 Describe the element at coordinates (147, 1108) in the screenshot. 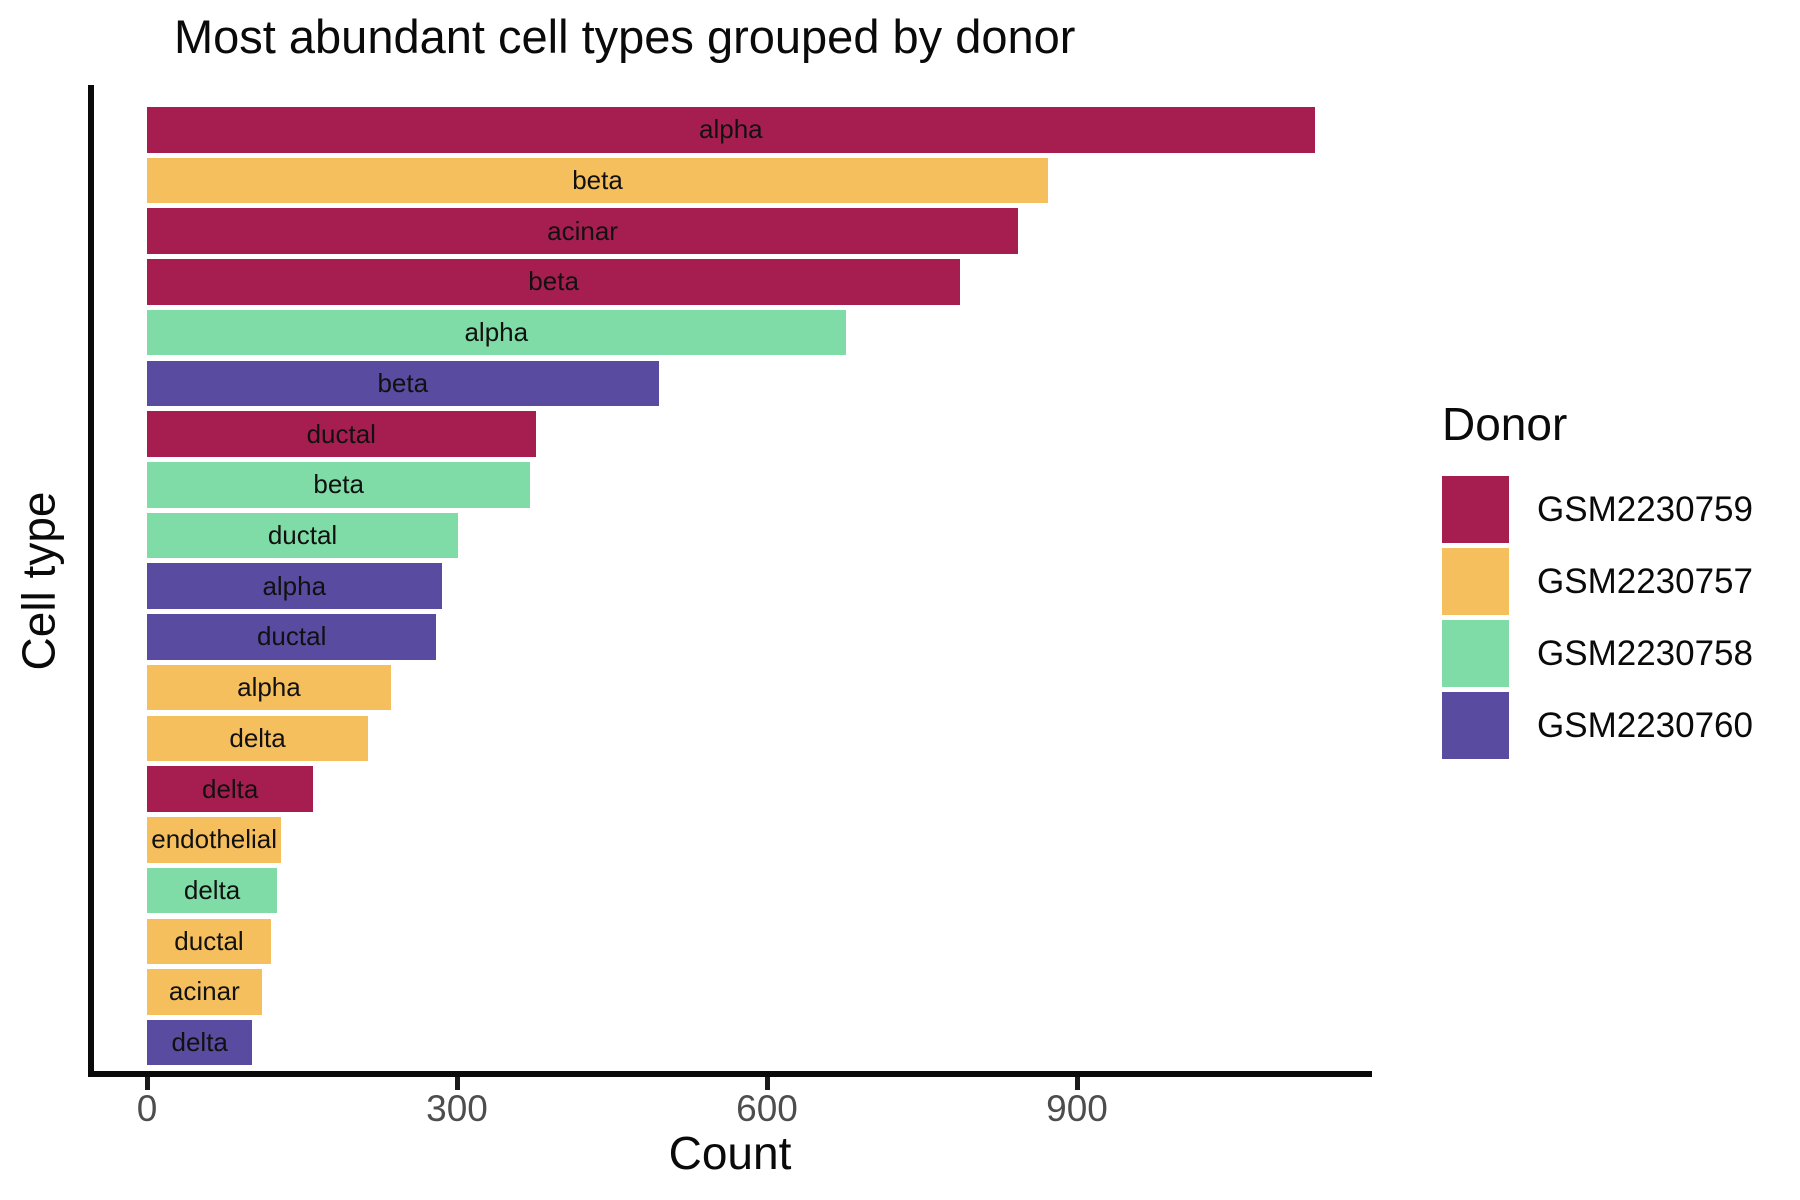

I see `x-tick-label: 0` at that location.